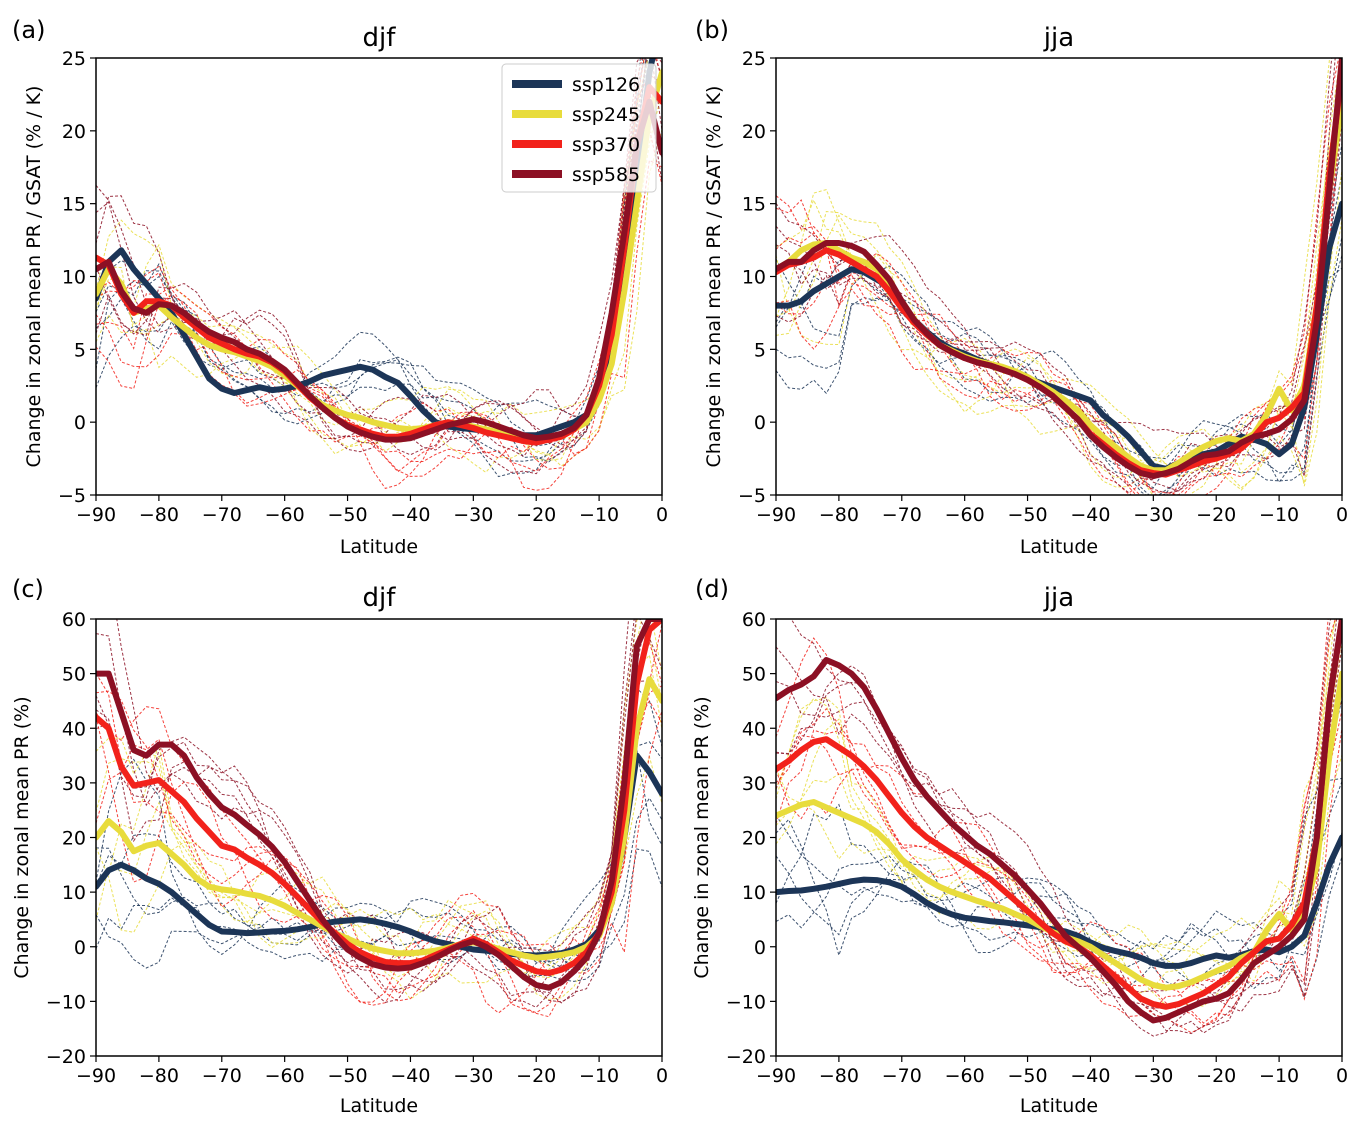 This screenshot has width=1350, height=1121. What do you see at coordinates (1058, 38) in the screenshot?
I see `panel-title-b: jja` at bounding box center [1058, 38].